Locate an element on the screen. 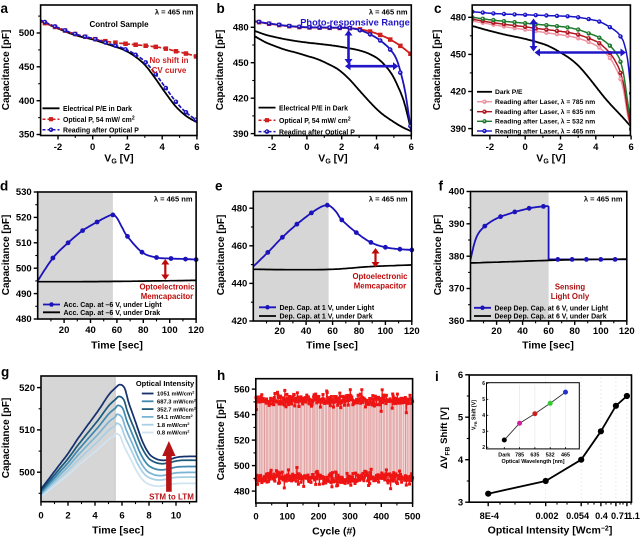 This screenshot has height=544, width=640. svg-text: 352.7 mW/cm2 is located at coordinates (177, 409).